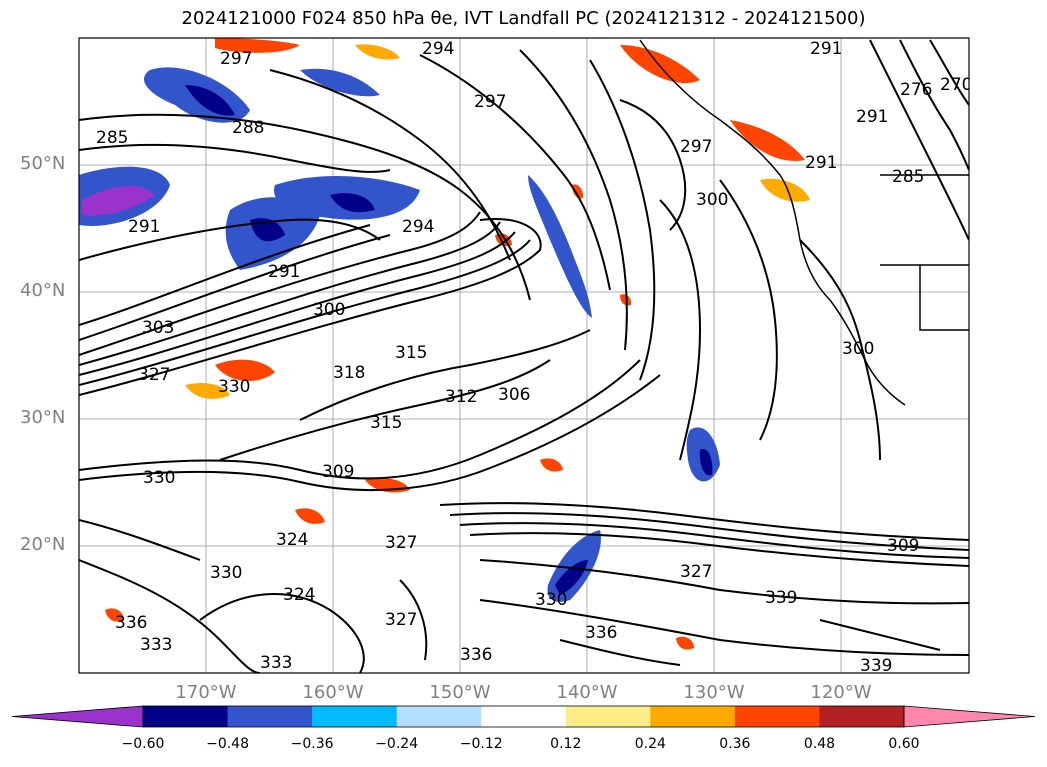 The height and width of the screenshot is (767, 1047). What do you see at coordinates (916, 90) in the screenshot?
I see `contour-label: 276` at bounding box center [916, 90].